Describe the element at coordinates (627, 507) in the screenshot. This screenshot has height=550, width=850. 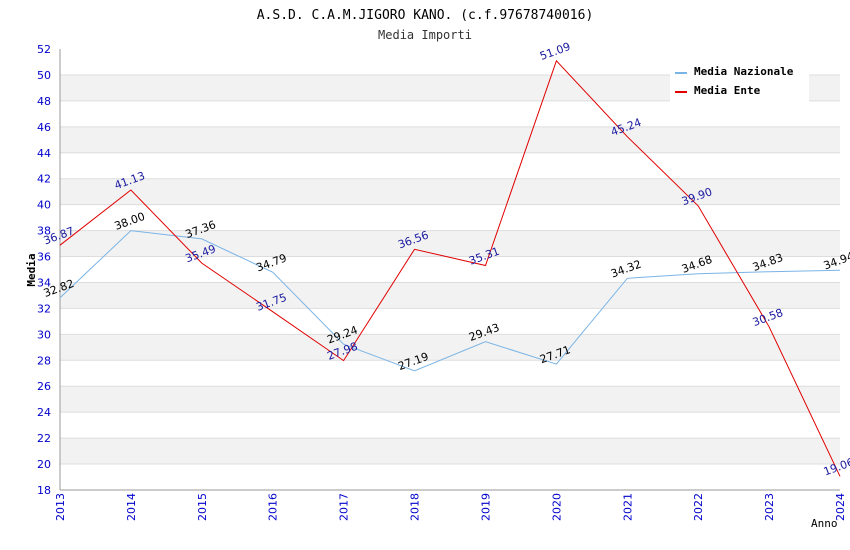
I see `x-tick-label: 2021` at that location.